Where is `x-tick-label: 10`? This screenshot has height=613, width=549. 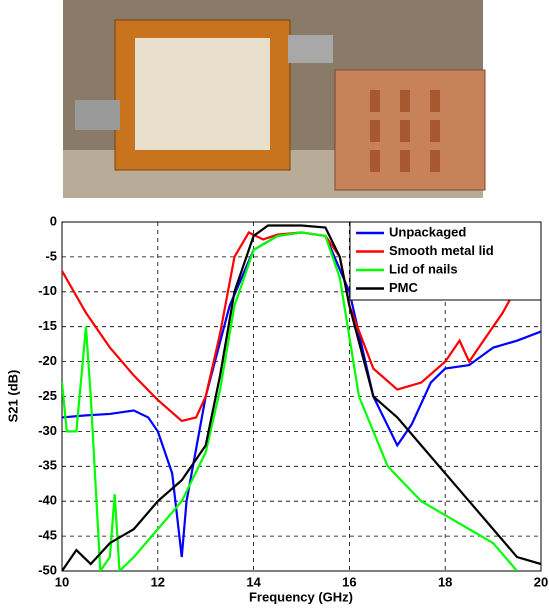
x-tick-label: 10 is located at coordinates (62, 581).